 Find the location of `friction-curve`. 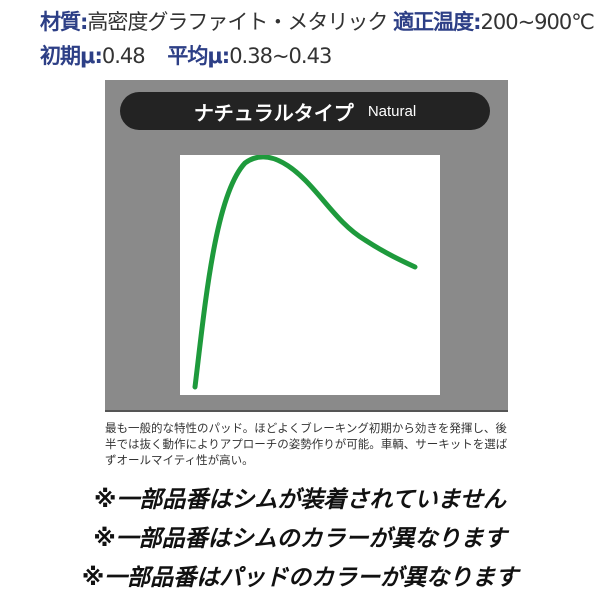

friction-curve is located at coordinates (305, 272).